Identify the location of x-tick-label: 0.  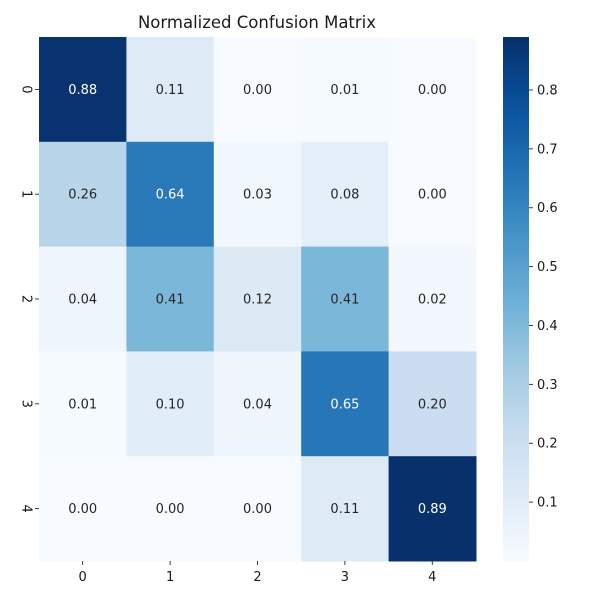
(83, 577).